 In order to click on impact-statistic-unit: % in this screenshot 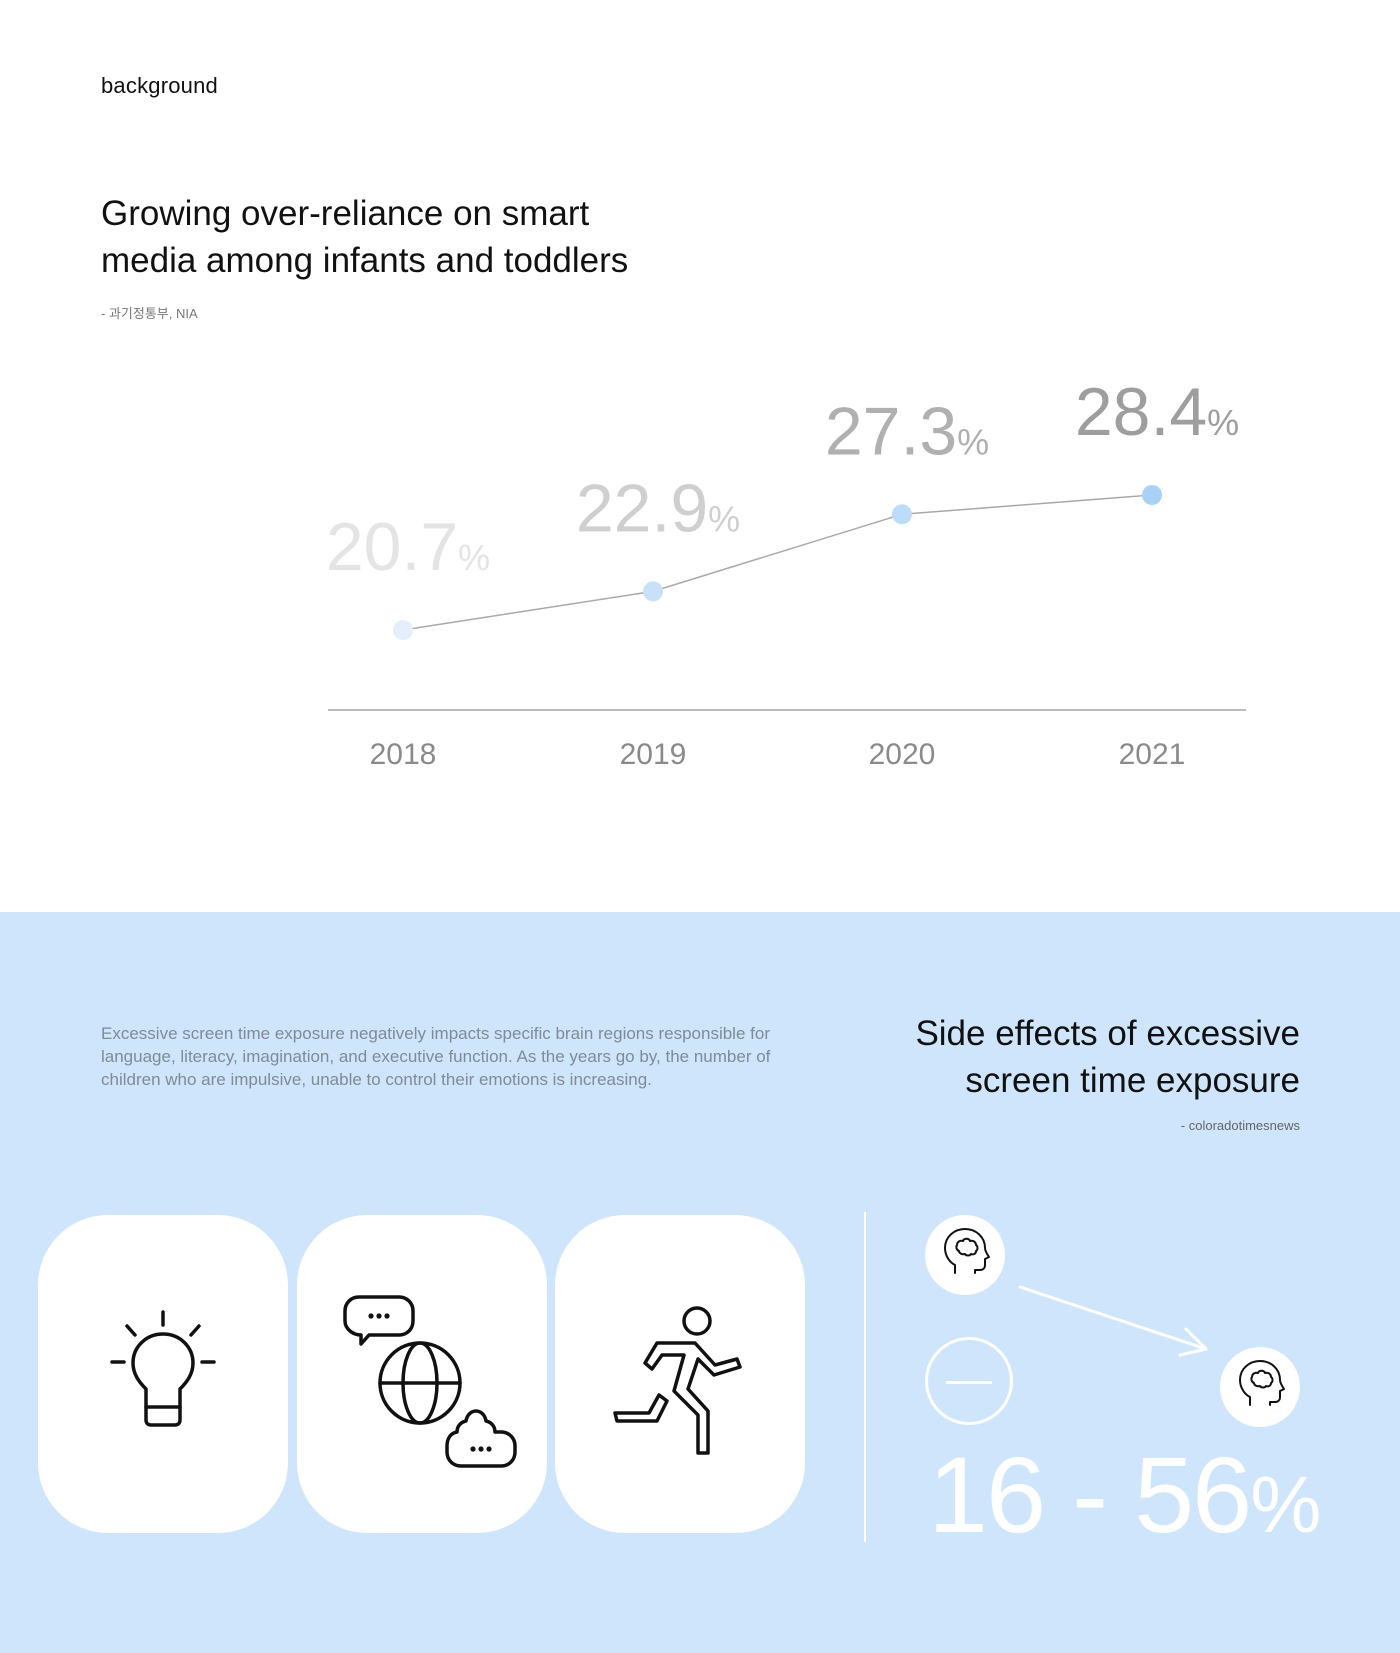, I will do `click(1285, 1504)`.